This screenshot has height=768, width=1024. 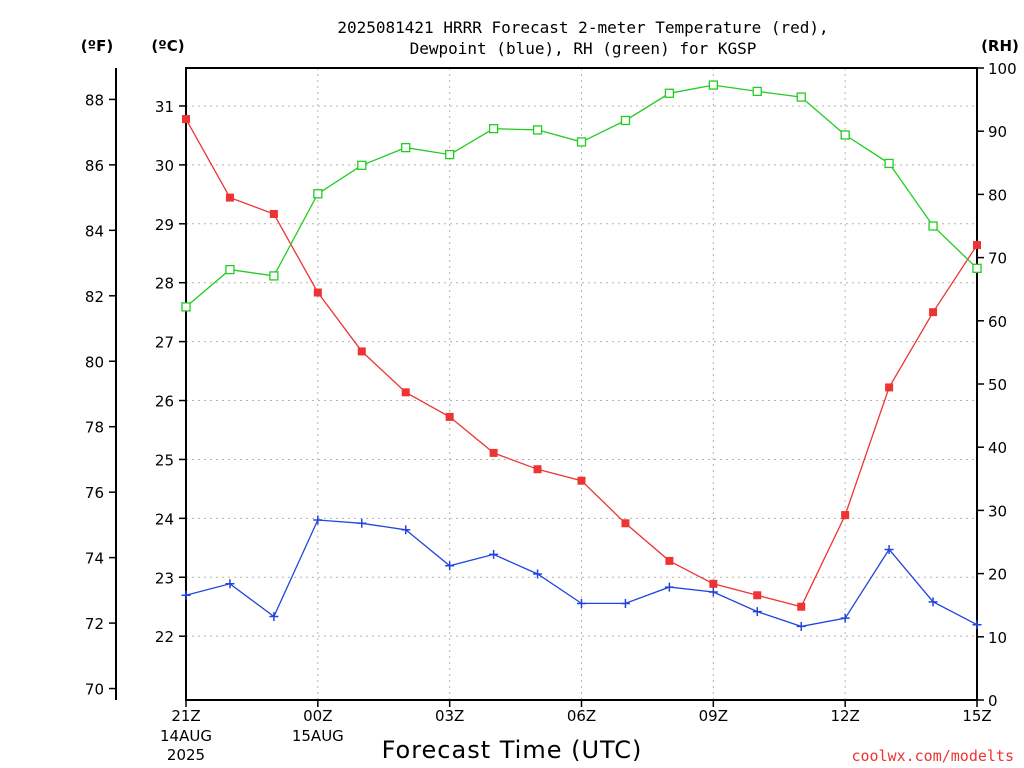 What do you see at coordinates (997, 132) in the screenshot?
I see `rh-tick-label: 90` at bounding box center [997, 132].